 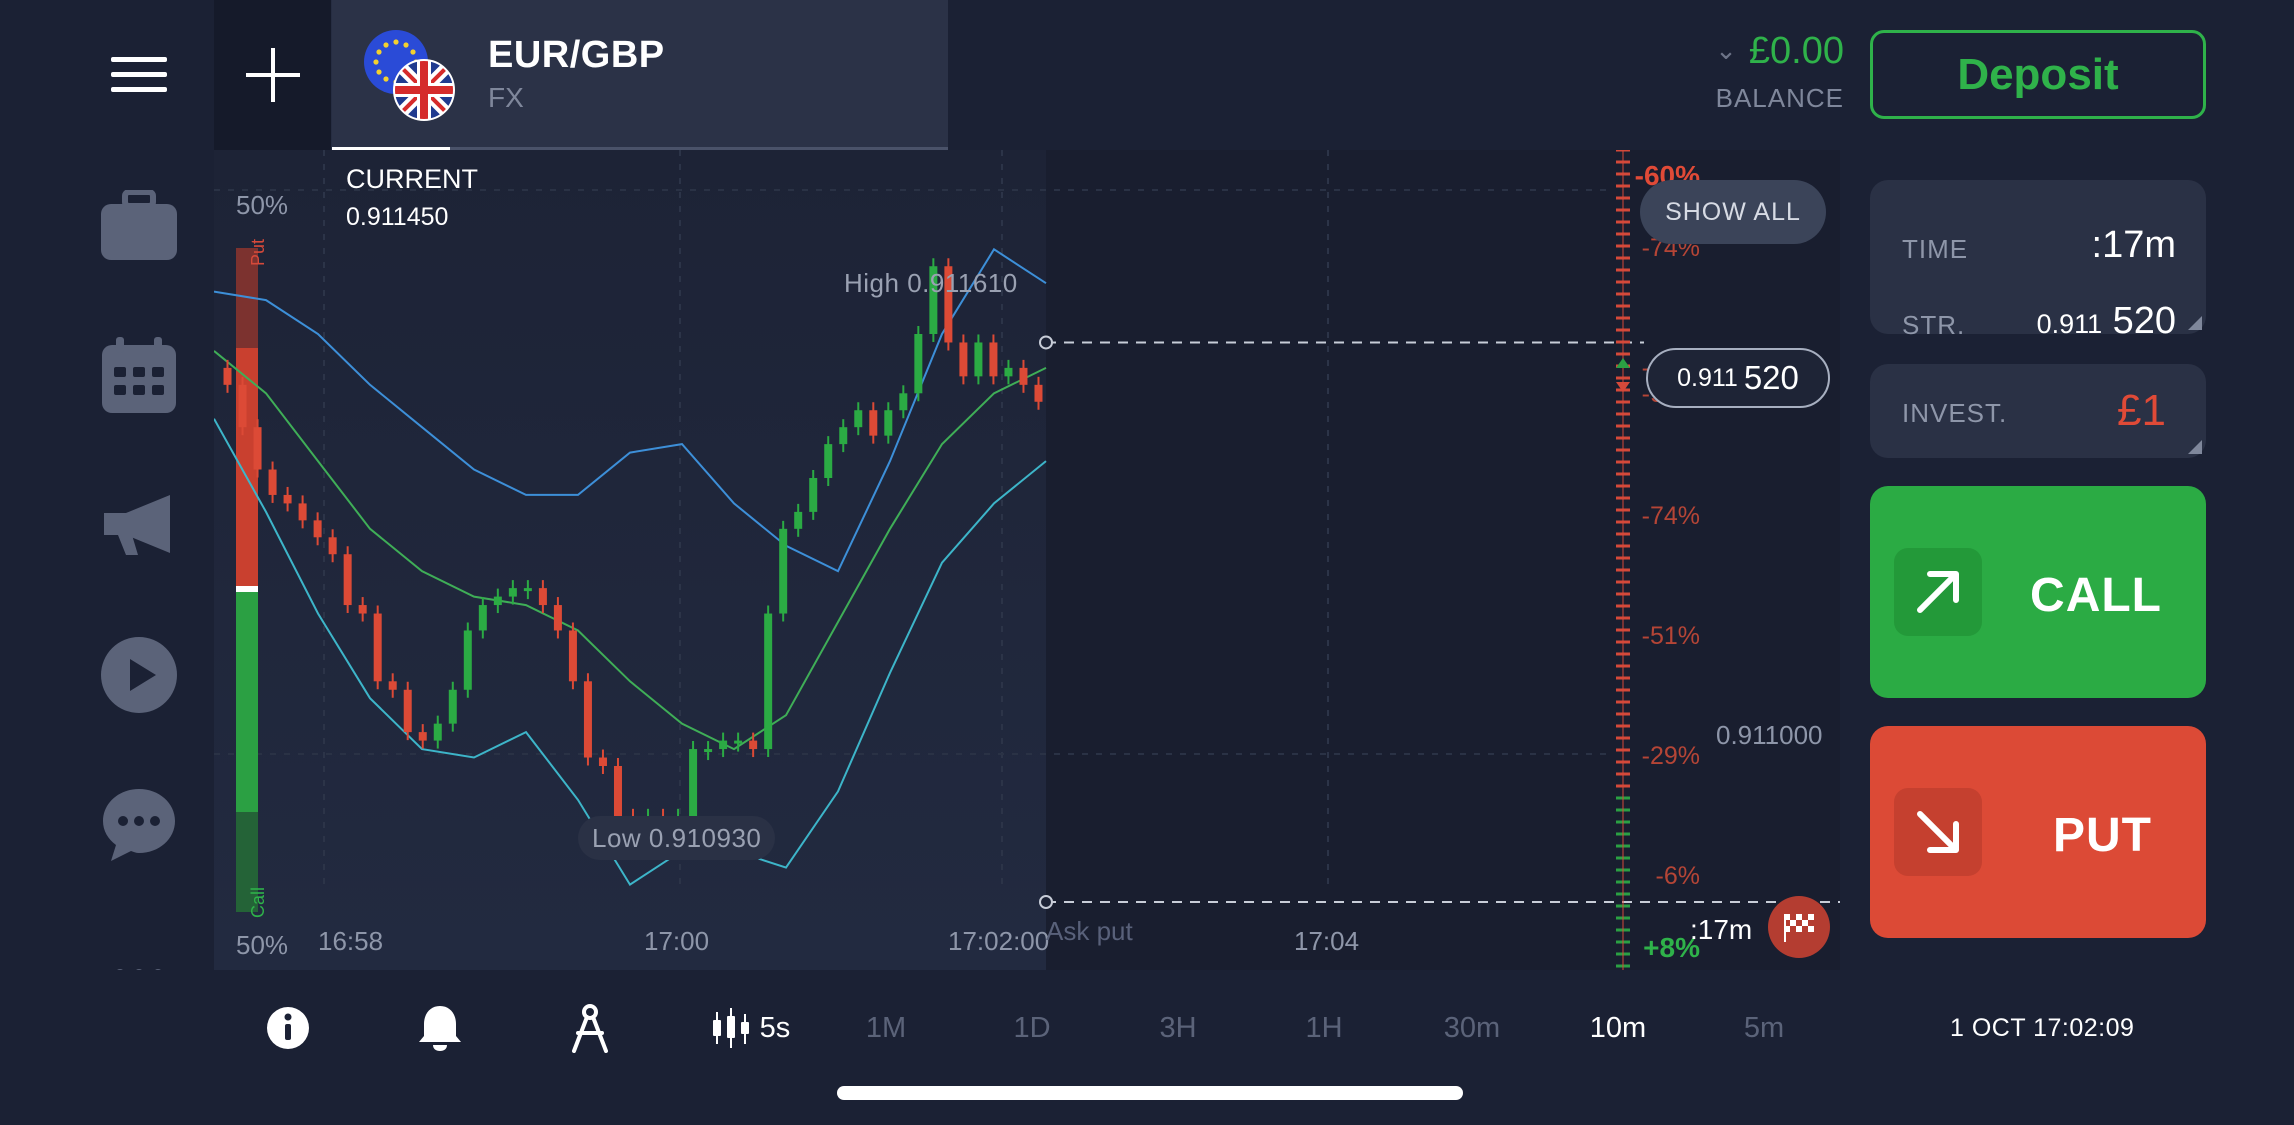 I want to click on timeframe-30m: 30m, so click(x=1472, y=1027).